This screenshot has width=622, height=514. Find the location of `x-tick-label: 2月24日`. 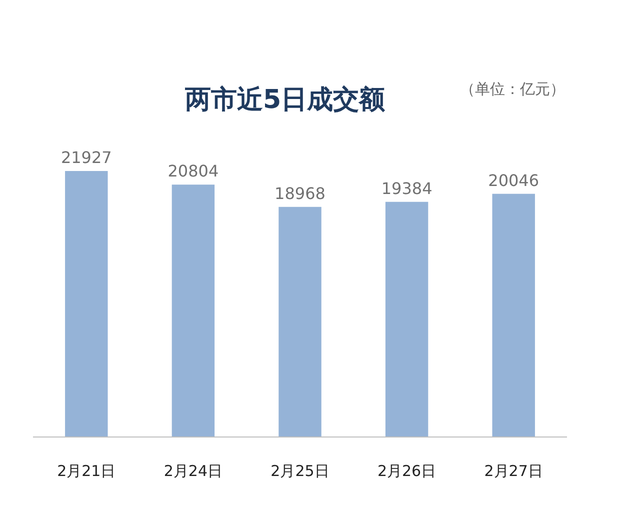

x-tick-label: 2月24日 is located at coordinates (193, 471).